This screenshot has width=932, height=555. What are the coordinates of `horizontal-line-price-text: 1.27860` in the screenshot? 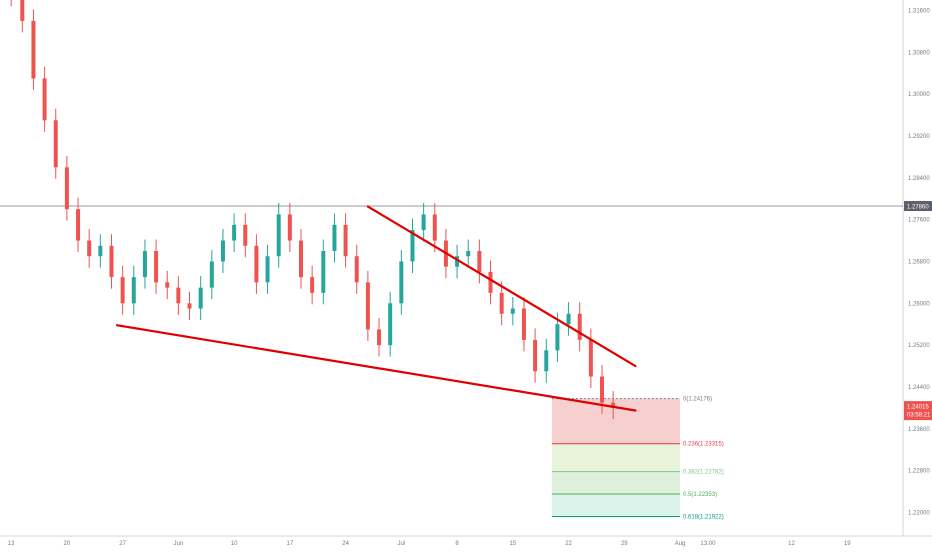 It's located at (918, 208).